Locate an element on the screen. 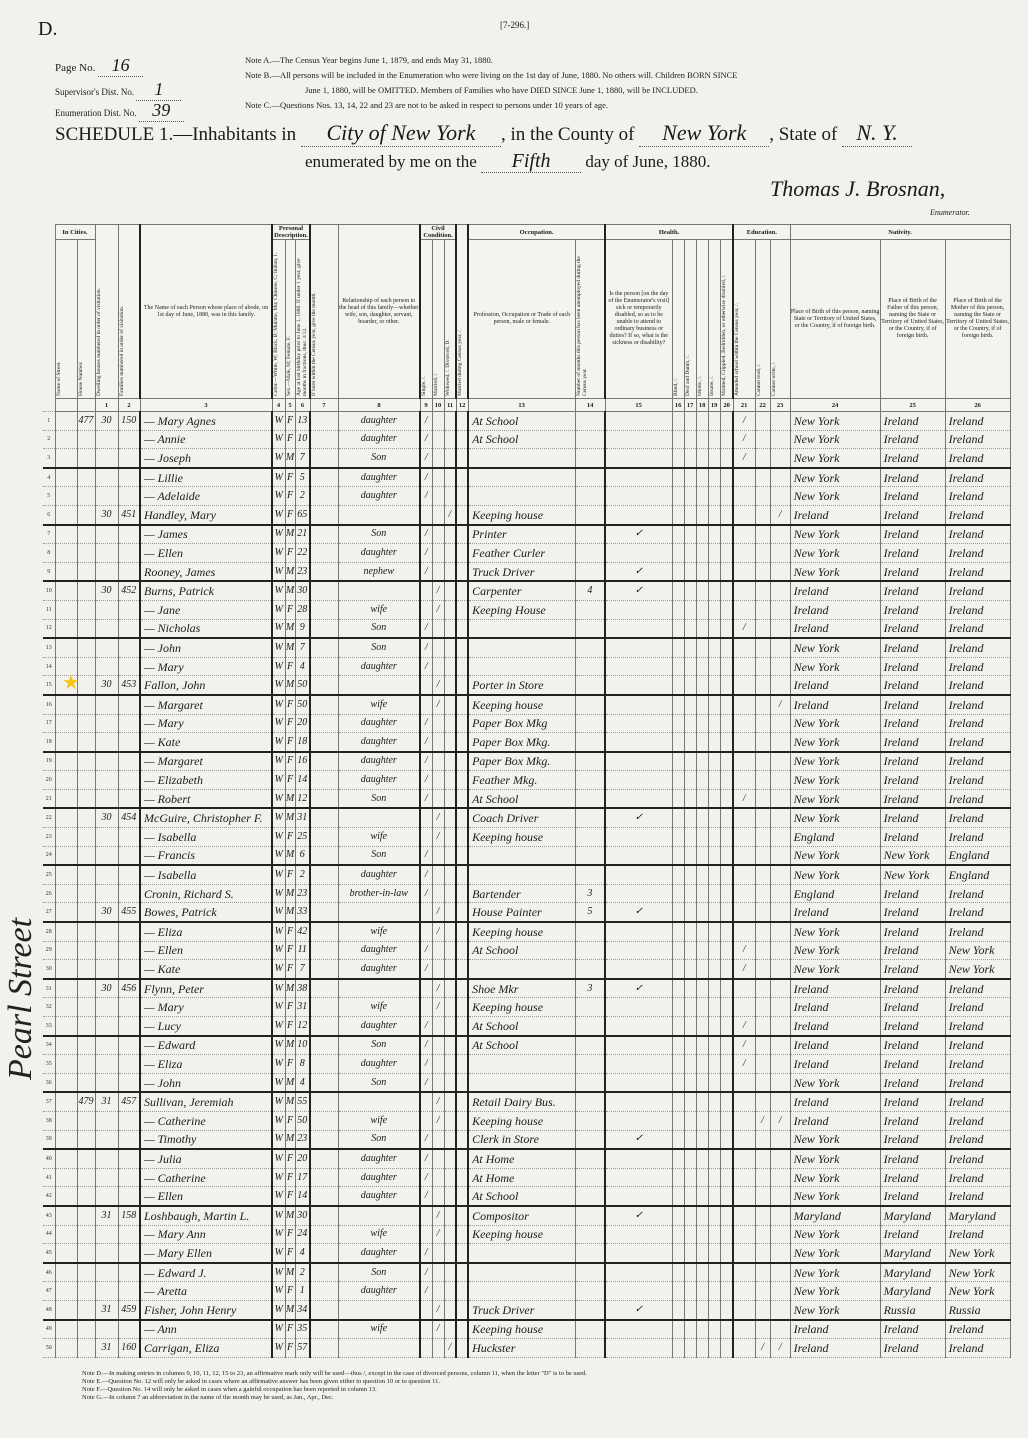 This screenshot has width=1028, height=1438. sex-cell: M is located at coordinates (290, 1272).